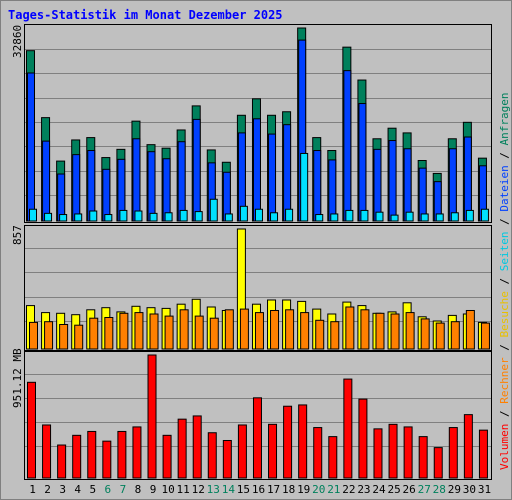  Describe the element at coordinates (504, 347) in the screenshot. I see `legend-sep-2: /` at that location.